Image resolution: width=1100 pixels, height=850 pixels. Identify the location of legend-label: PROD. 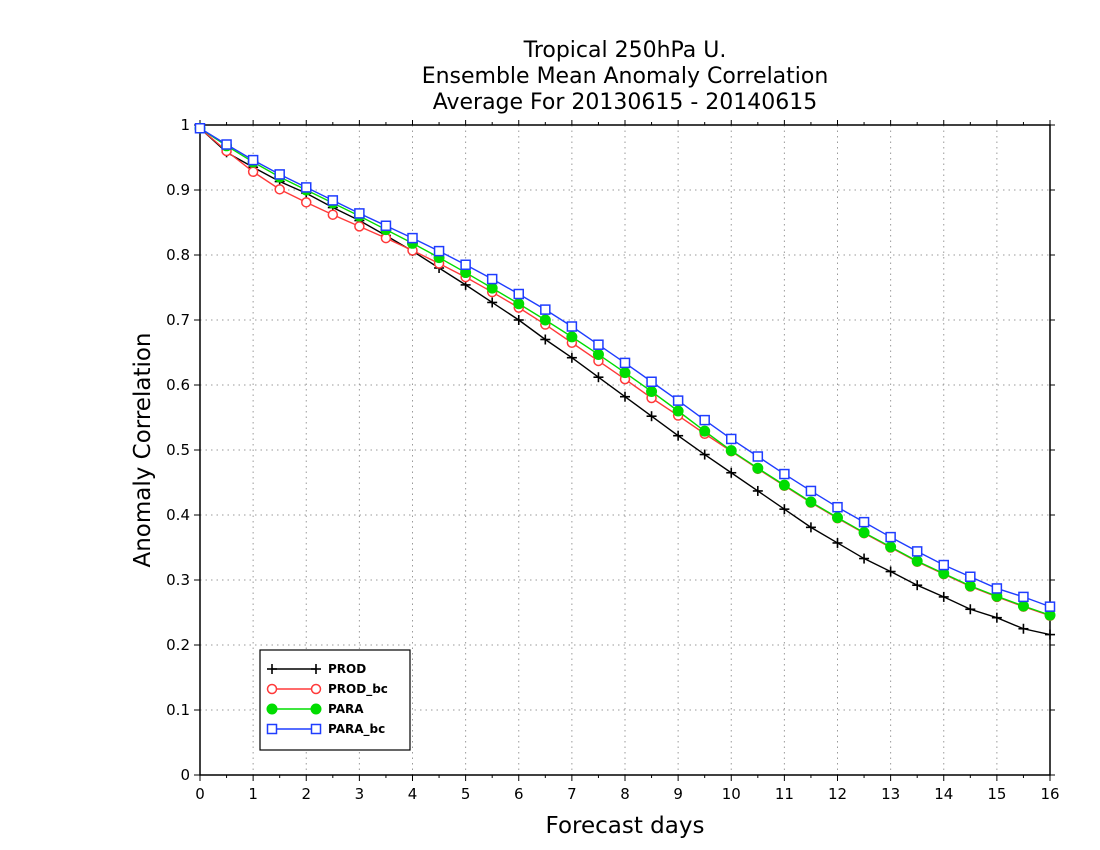
(347, 669).